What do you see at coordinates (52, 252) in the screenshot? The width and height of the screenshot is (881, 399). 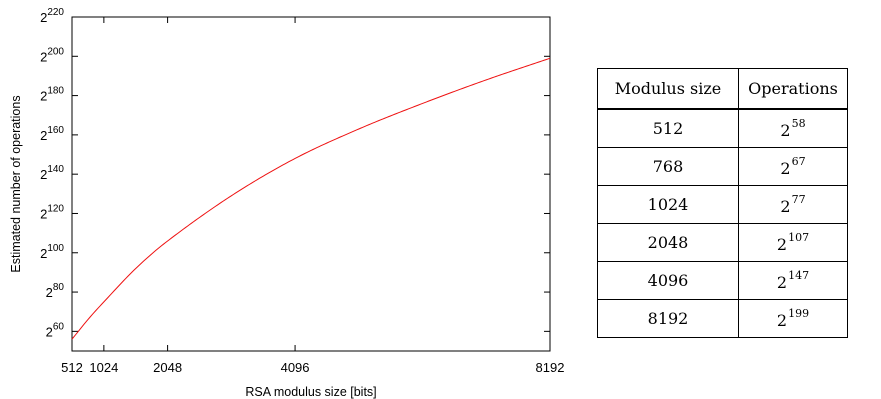 I see `y-tick-label: 2100` at bounding box center [52, 252].